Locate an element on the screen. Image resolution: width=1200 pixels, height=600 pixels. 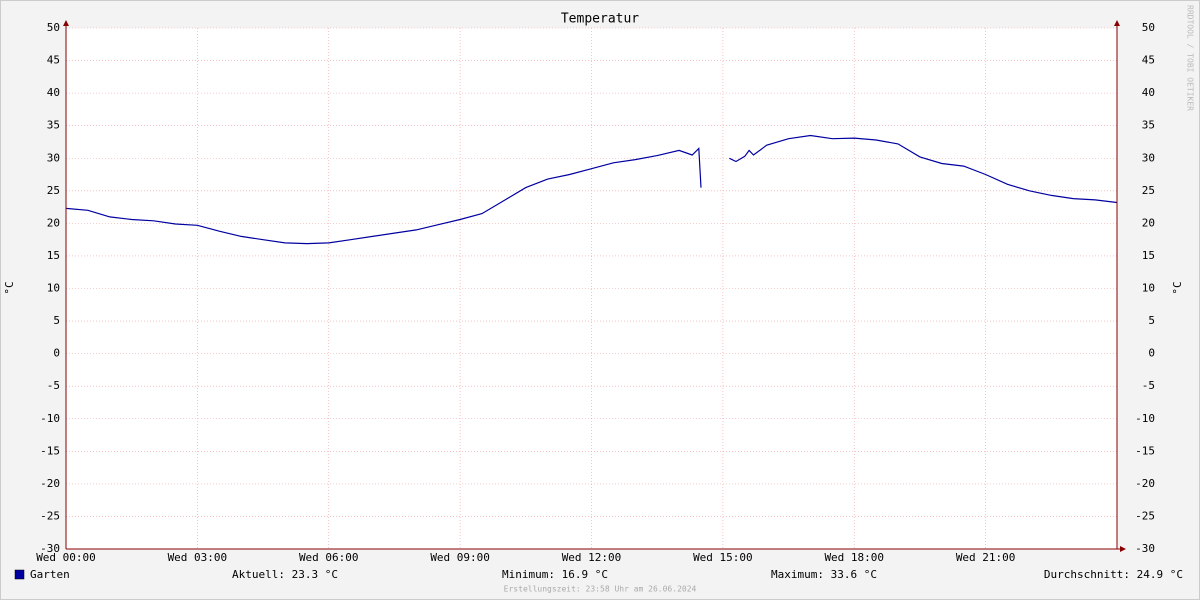
legend-entry: Garten is located at coordinates (50, 574).